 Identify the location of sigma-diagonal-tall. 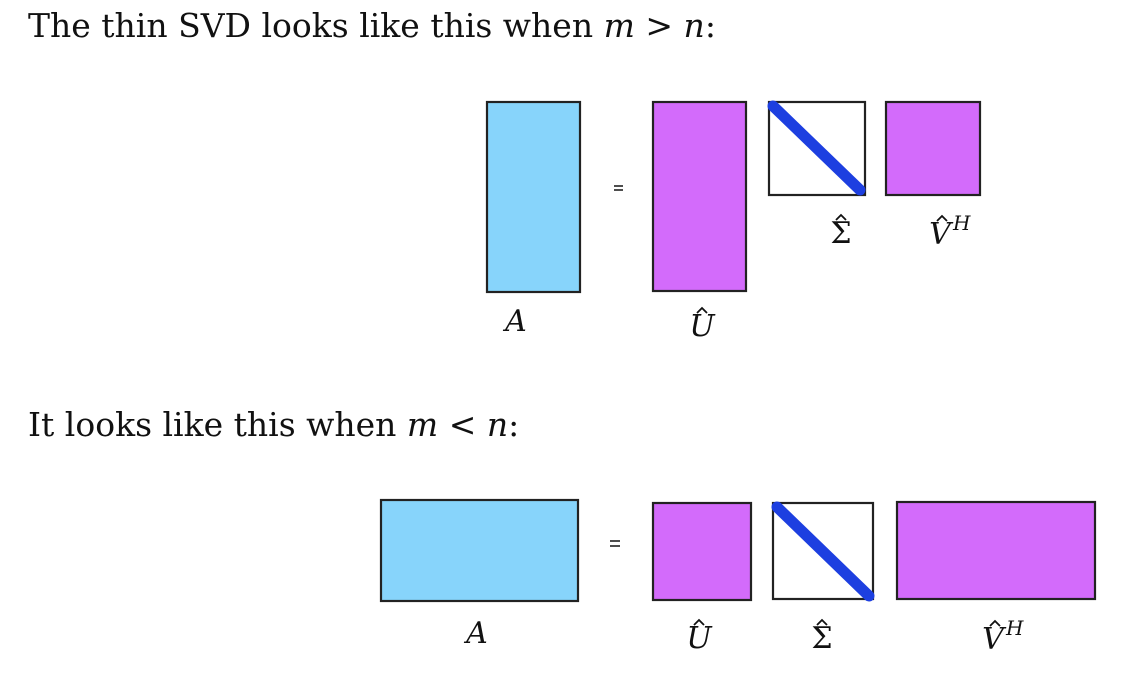
(816, 148).